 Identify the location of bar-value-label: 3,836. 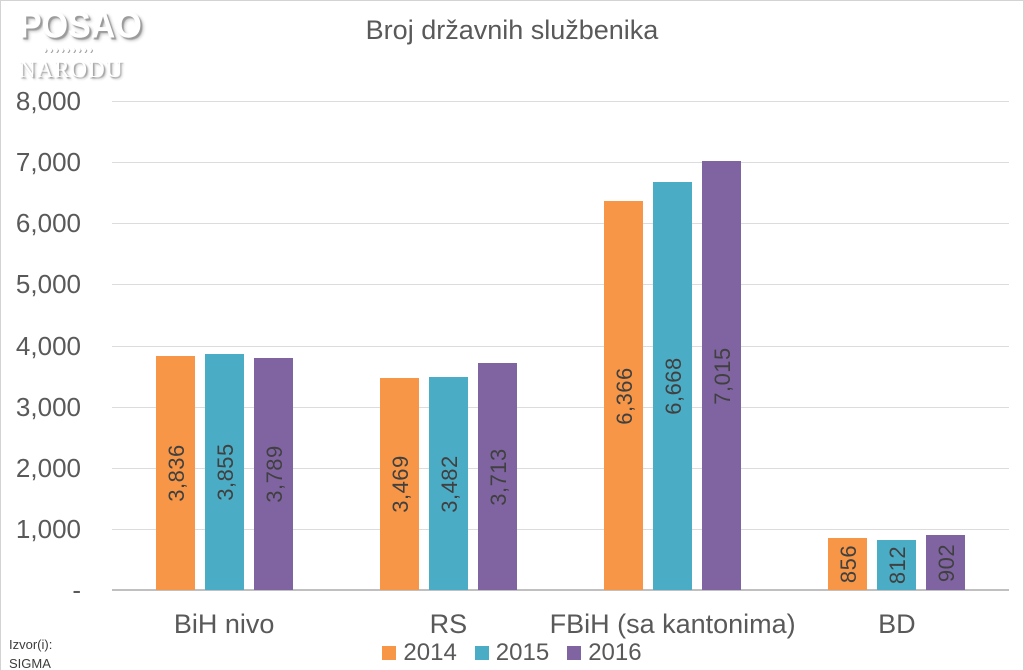
(176, 473).